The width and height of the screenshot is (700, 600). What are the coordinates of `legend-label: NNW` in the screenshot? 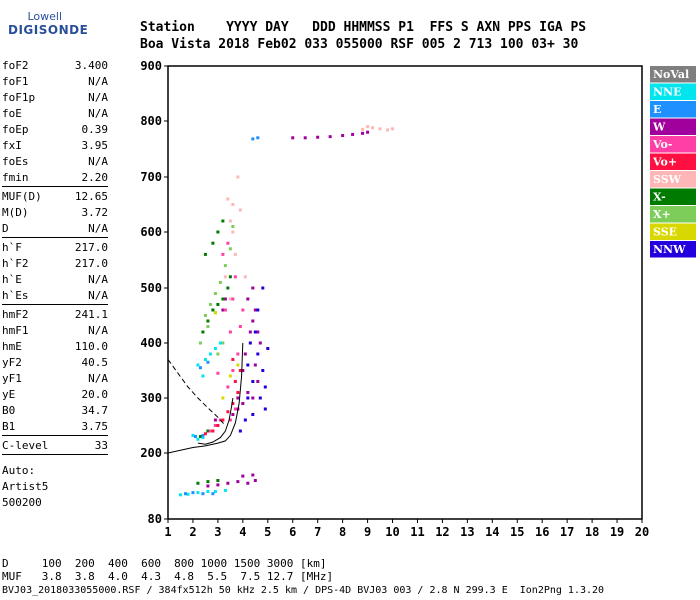 It's located at (669, 249).